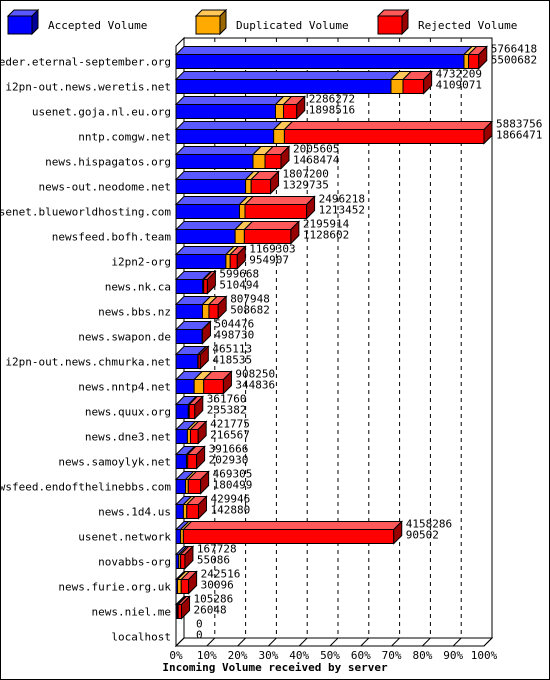  What do you see at coordinates (238, 655) in the screenshot?
I see `x-tick-label: 20%` at bounding box center [238, 655].